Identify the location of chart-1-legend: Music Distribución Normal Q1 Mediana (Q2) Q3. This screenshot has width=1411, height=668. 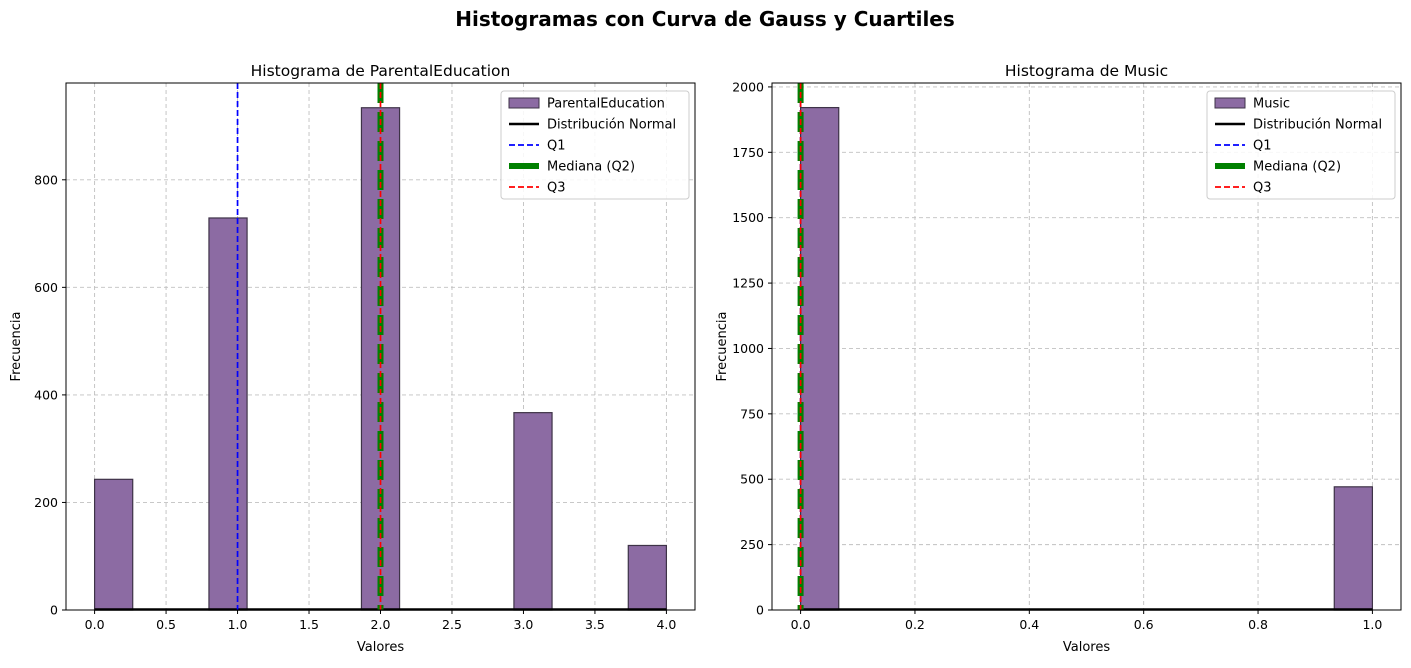
(1301, 145).